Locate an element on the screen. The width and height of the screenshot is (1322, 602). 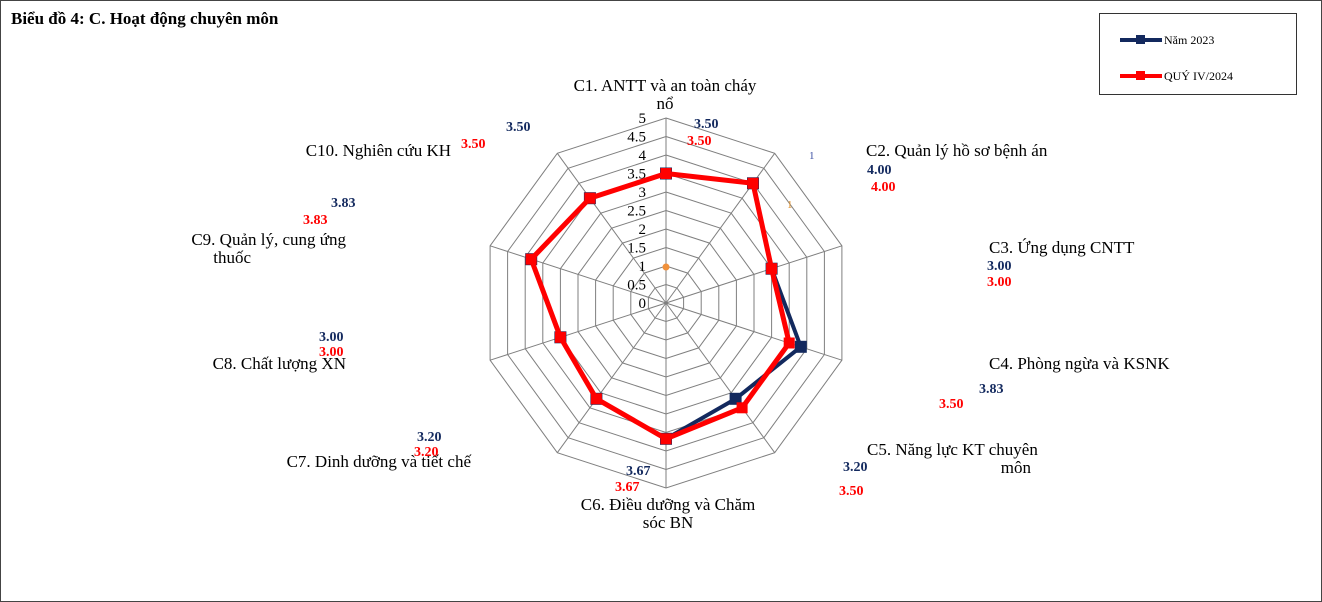
category-label: thuốc is located at coordinates (232, 257).